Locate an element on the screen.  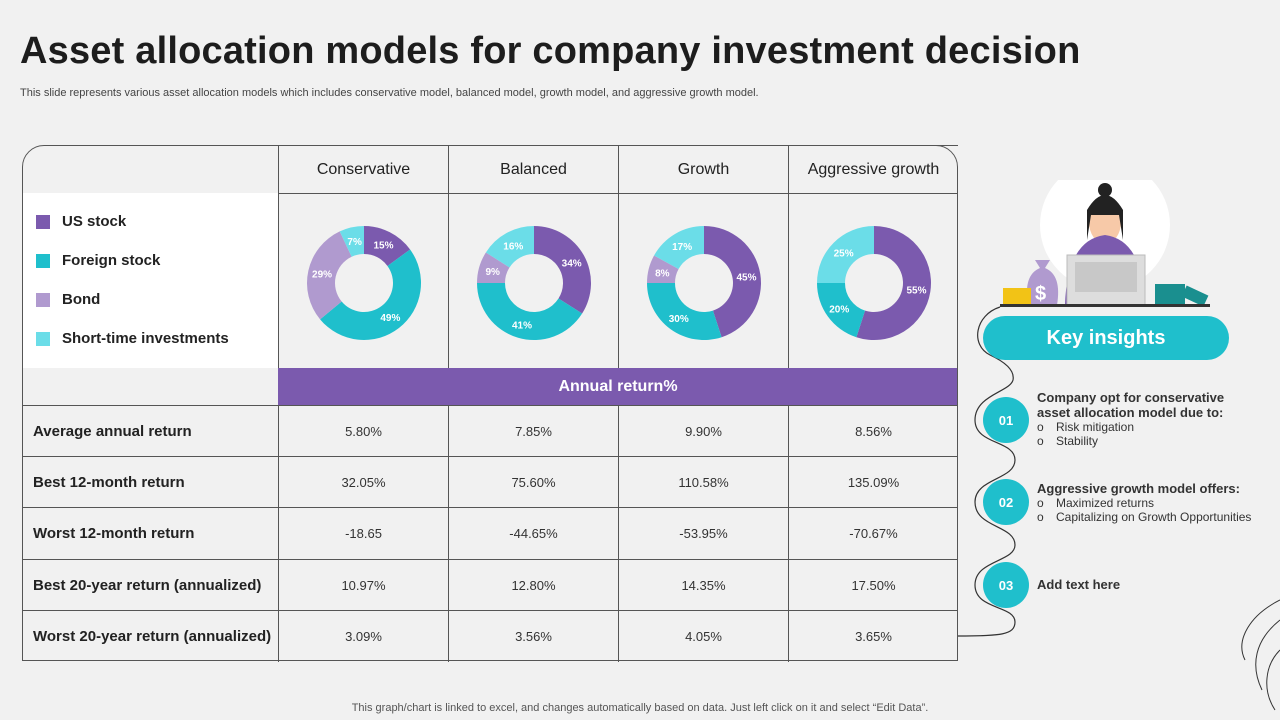
insight-number-badge: 01 is located at coordinates (1006, 420).